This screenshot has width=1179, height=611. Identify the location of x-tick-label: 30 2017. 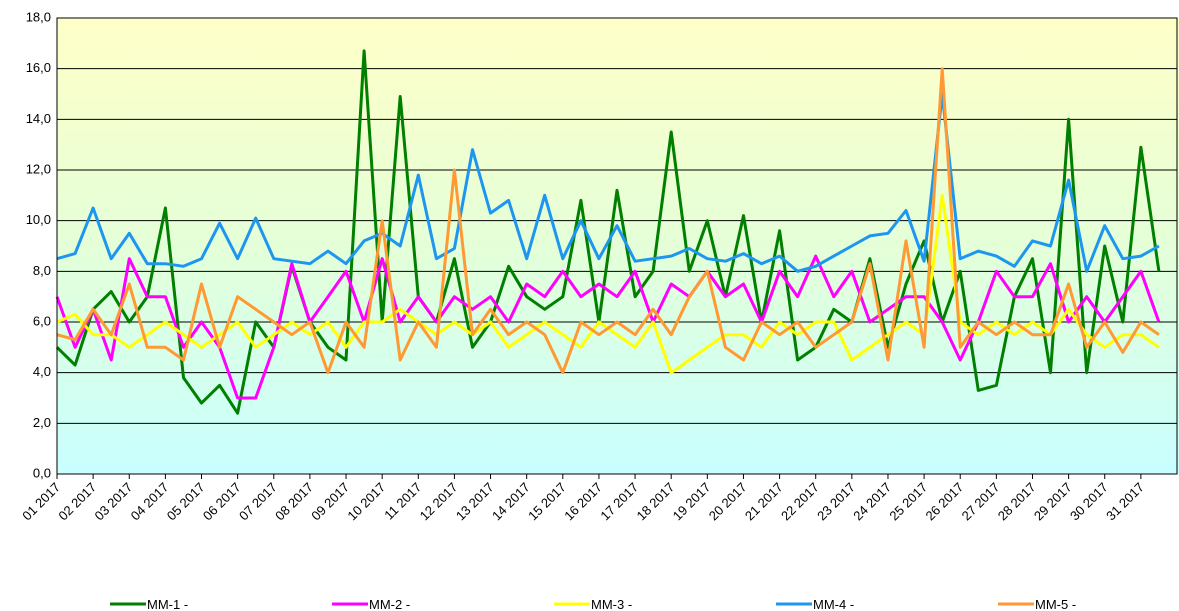
(1089, 502).